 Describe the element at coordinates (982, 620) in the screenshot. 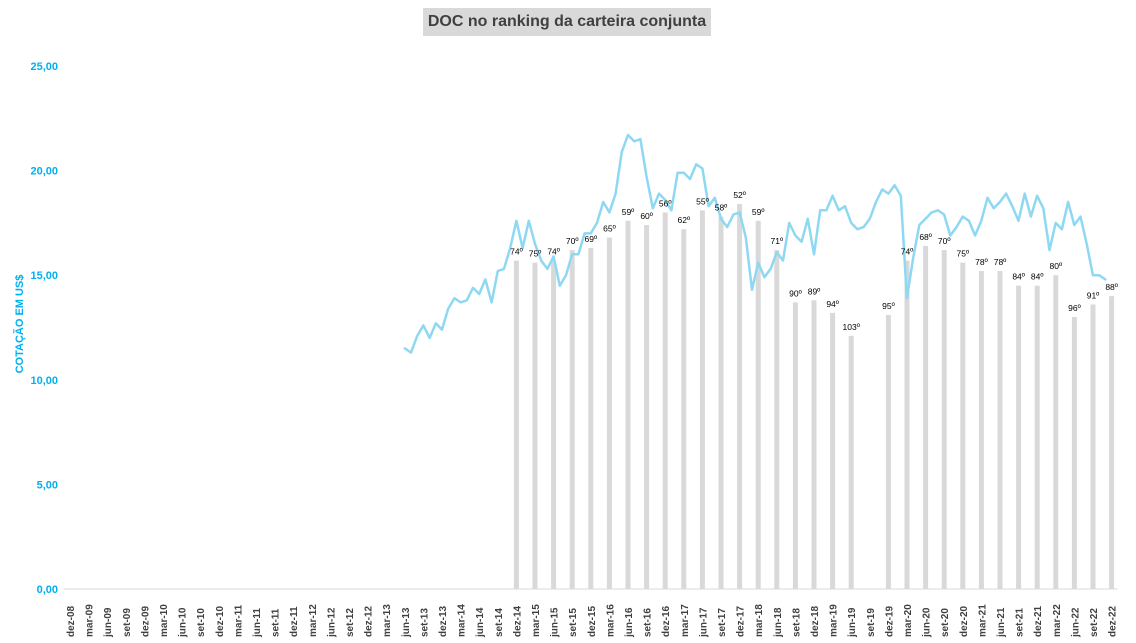

I see `x-tick-label: mar-21` at that location.